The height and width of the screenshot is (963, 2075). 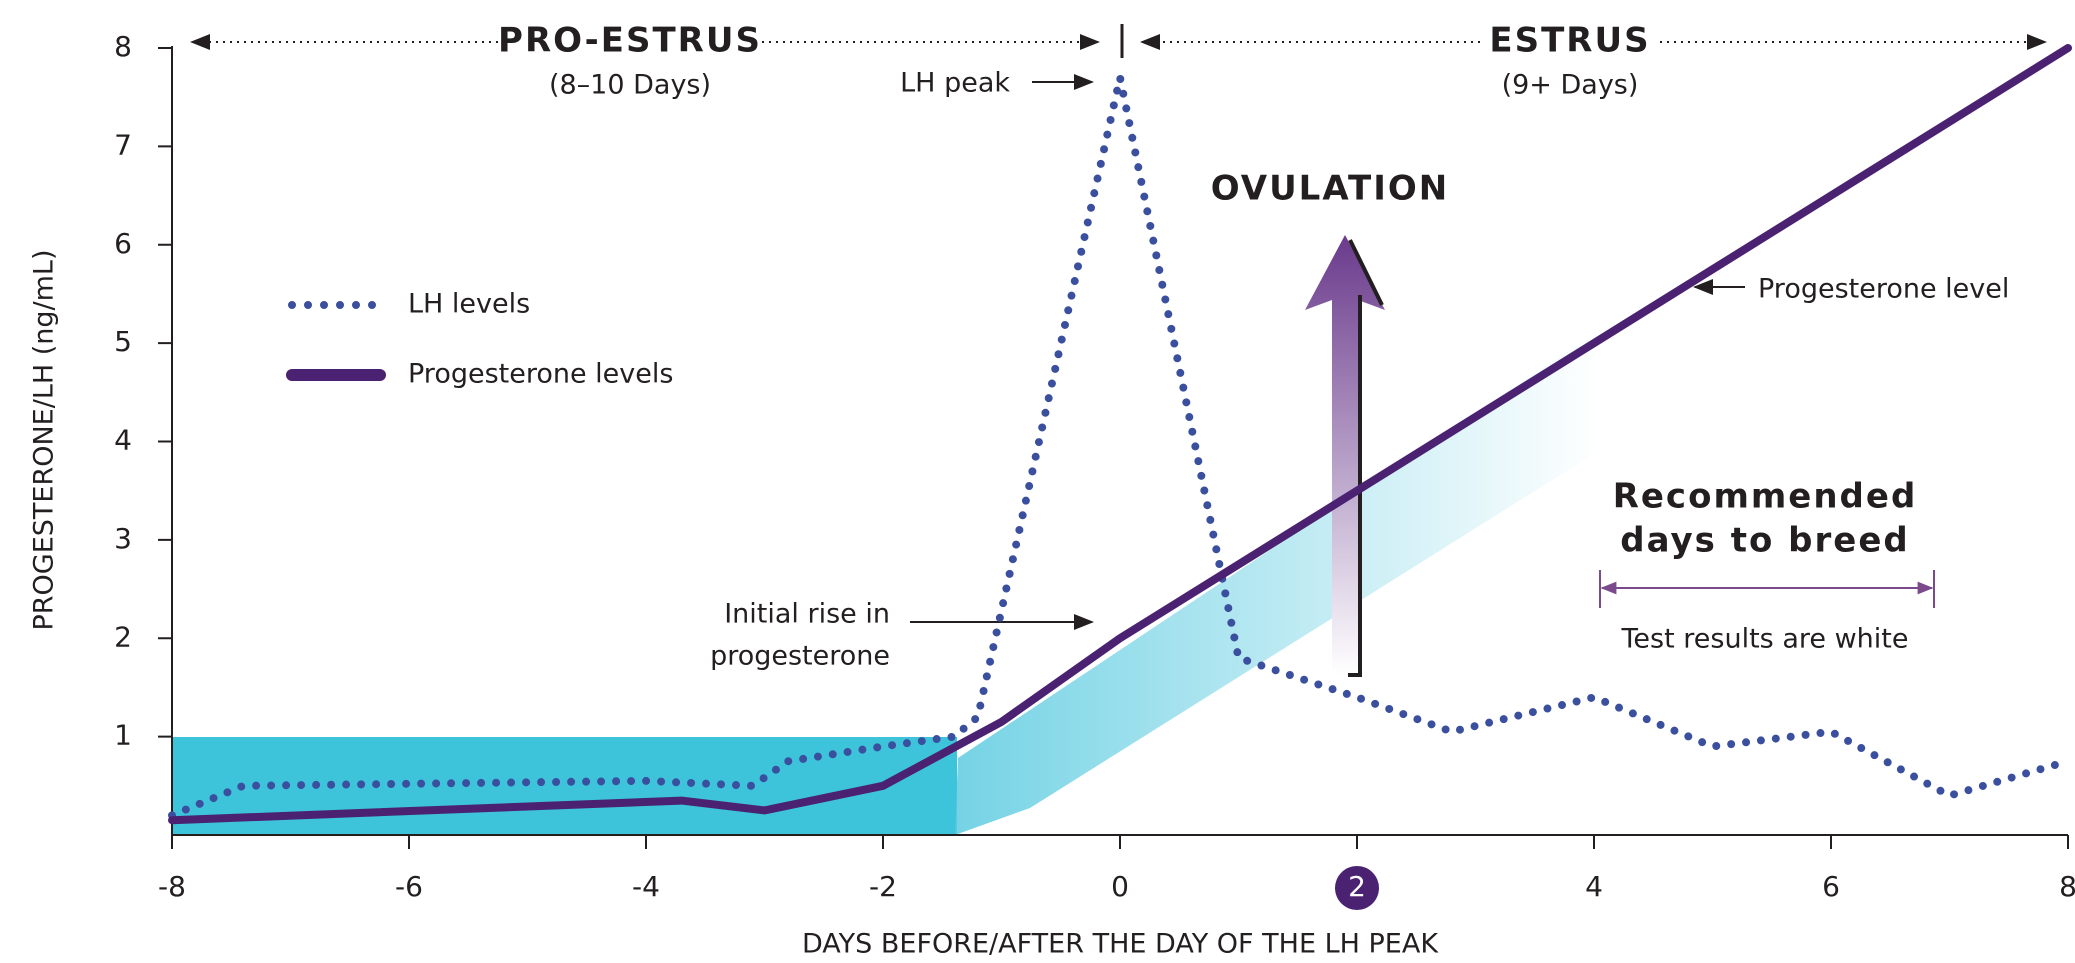 What do you see at coordinates (883, 886) in the screenshot?
I see `x-tick-label: -2` at bounding box center [883, 886].